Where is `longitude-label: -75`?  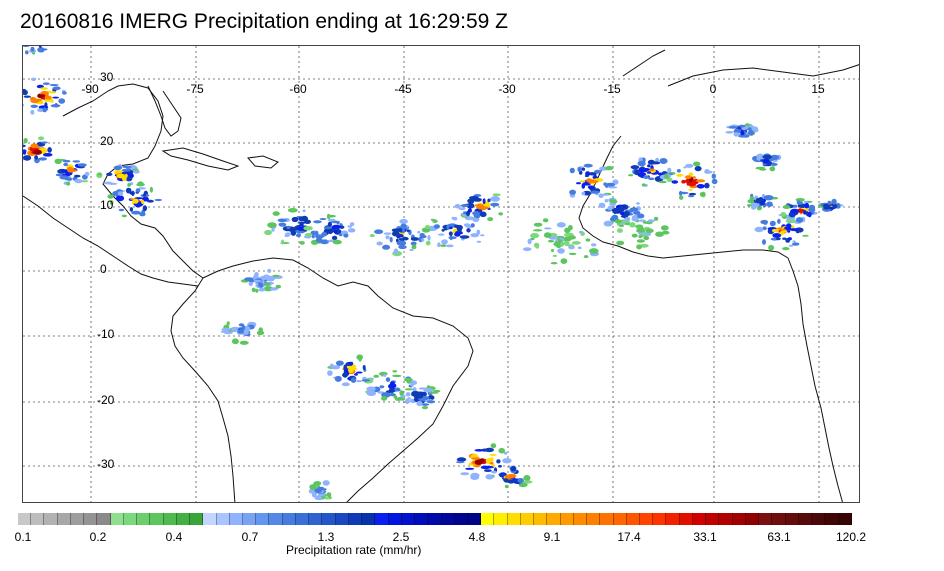
longitude-label: -75 is located at coordinates (195, 89).